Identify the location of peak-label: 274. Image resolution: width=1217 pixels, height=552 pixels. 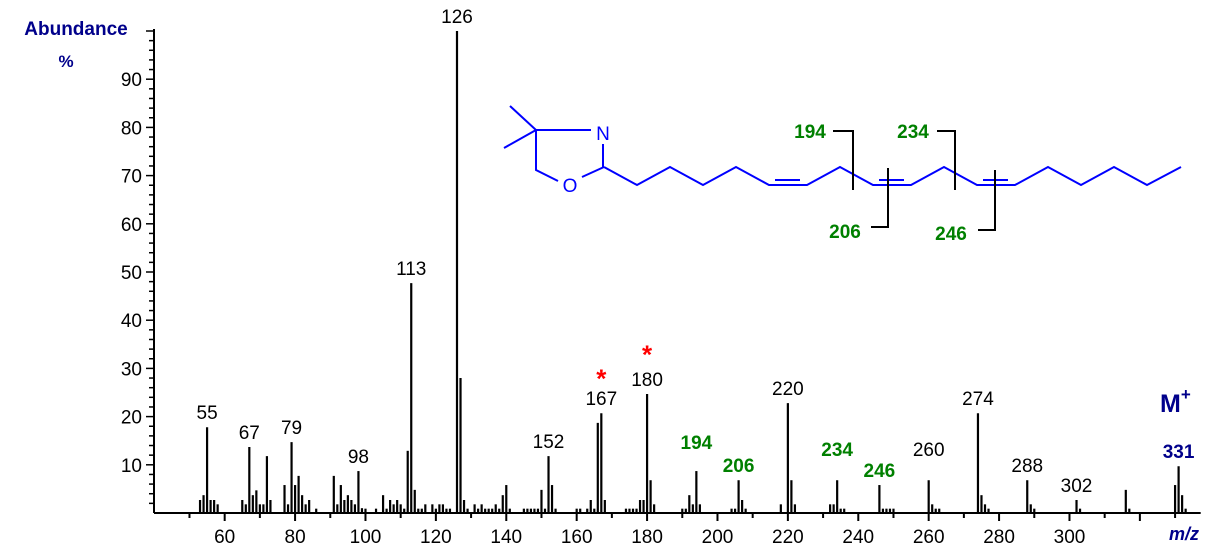
(978, 399).